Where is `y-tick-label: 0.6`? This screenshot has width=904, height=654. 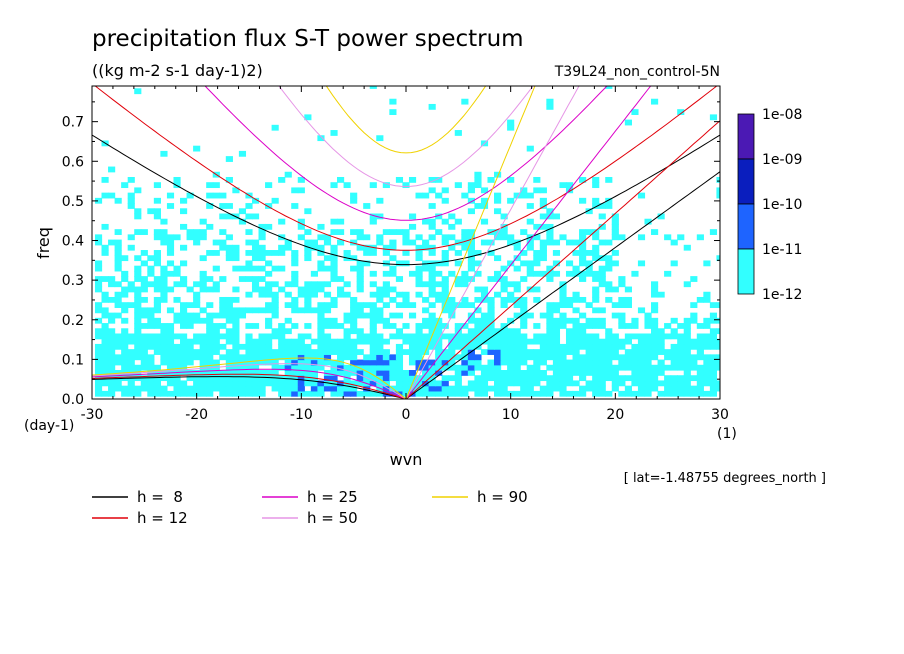 y-tick-label: 0.6 is located at coordinates (73, 162).